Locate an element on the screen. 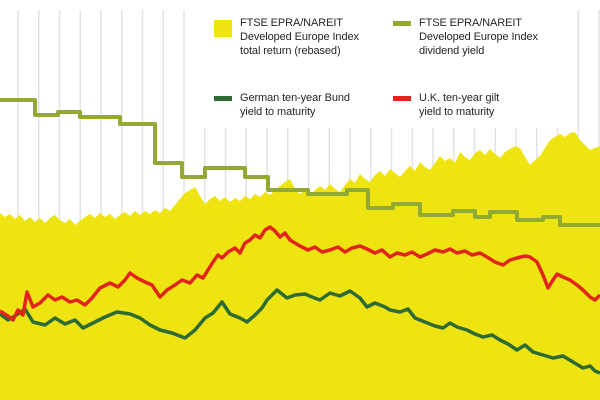  legend-label-gilt-yield: U.K. ten-year gilt yield to maturity is located at coordinates (459, 105).